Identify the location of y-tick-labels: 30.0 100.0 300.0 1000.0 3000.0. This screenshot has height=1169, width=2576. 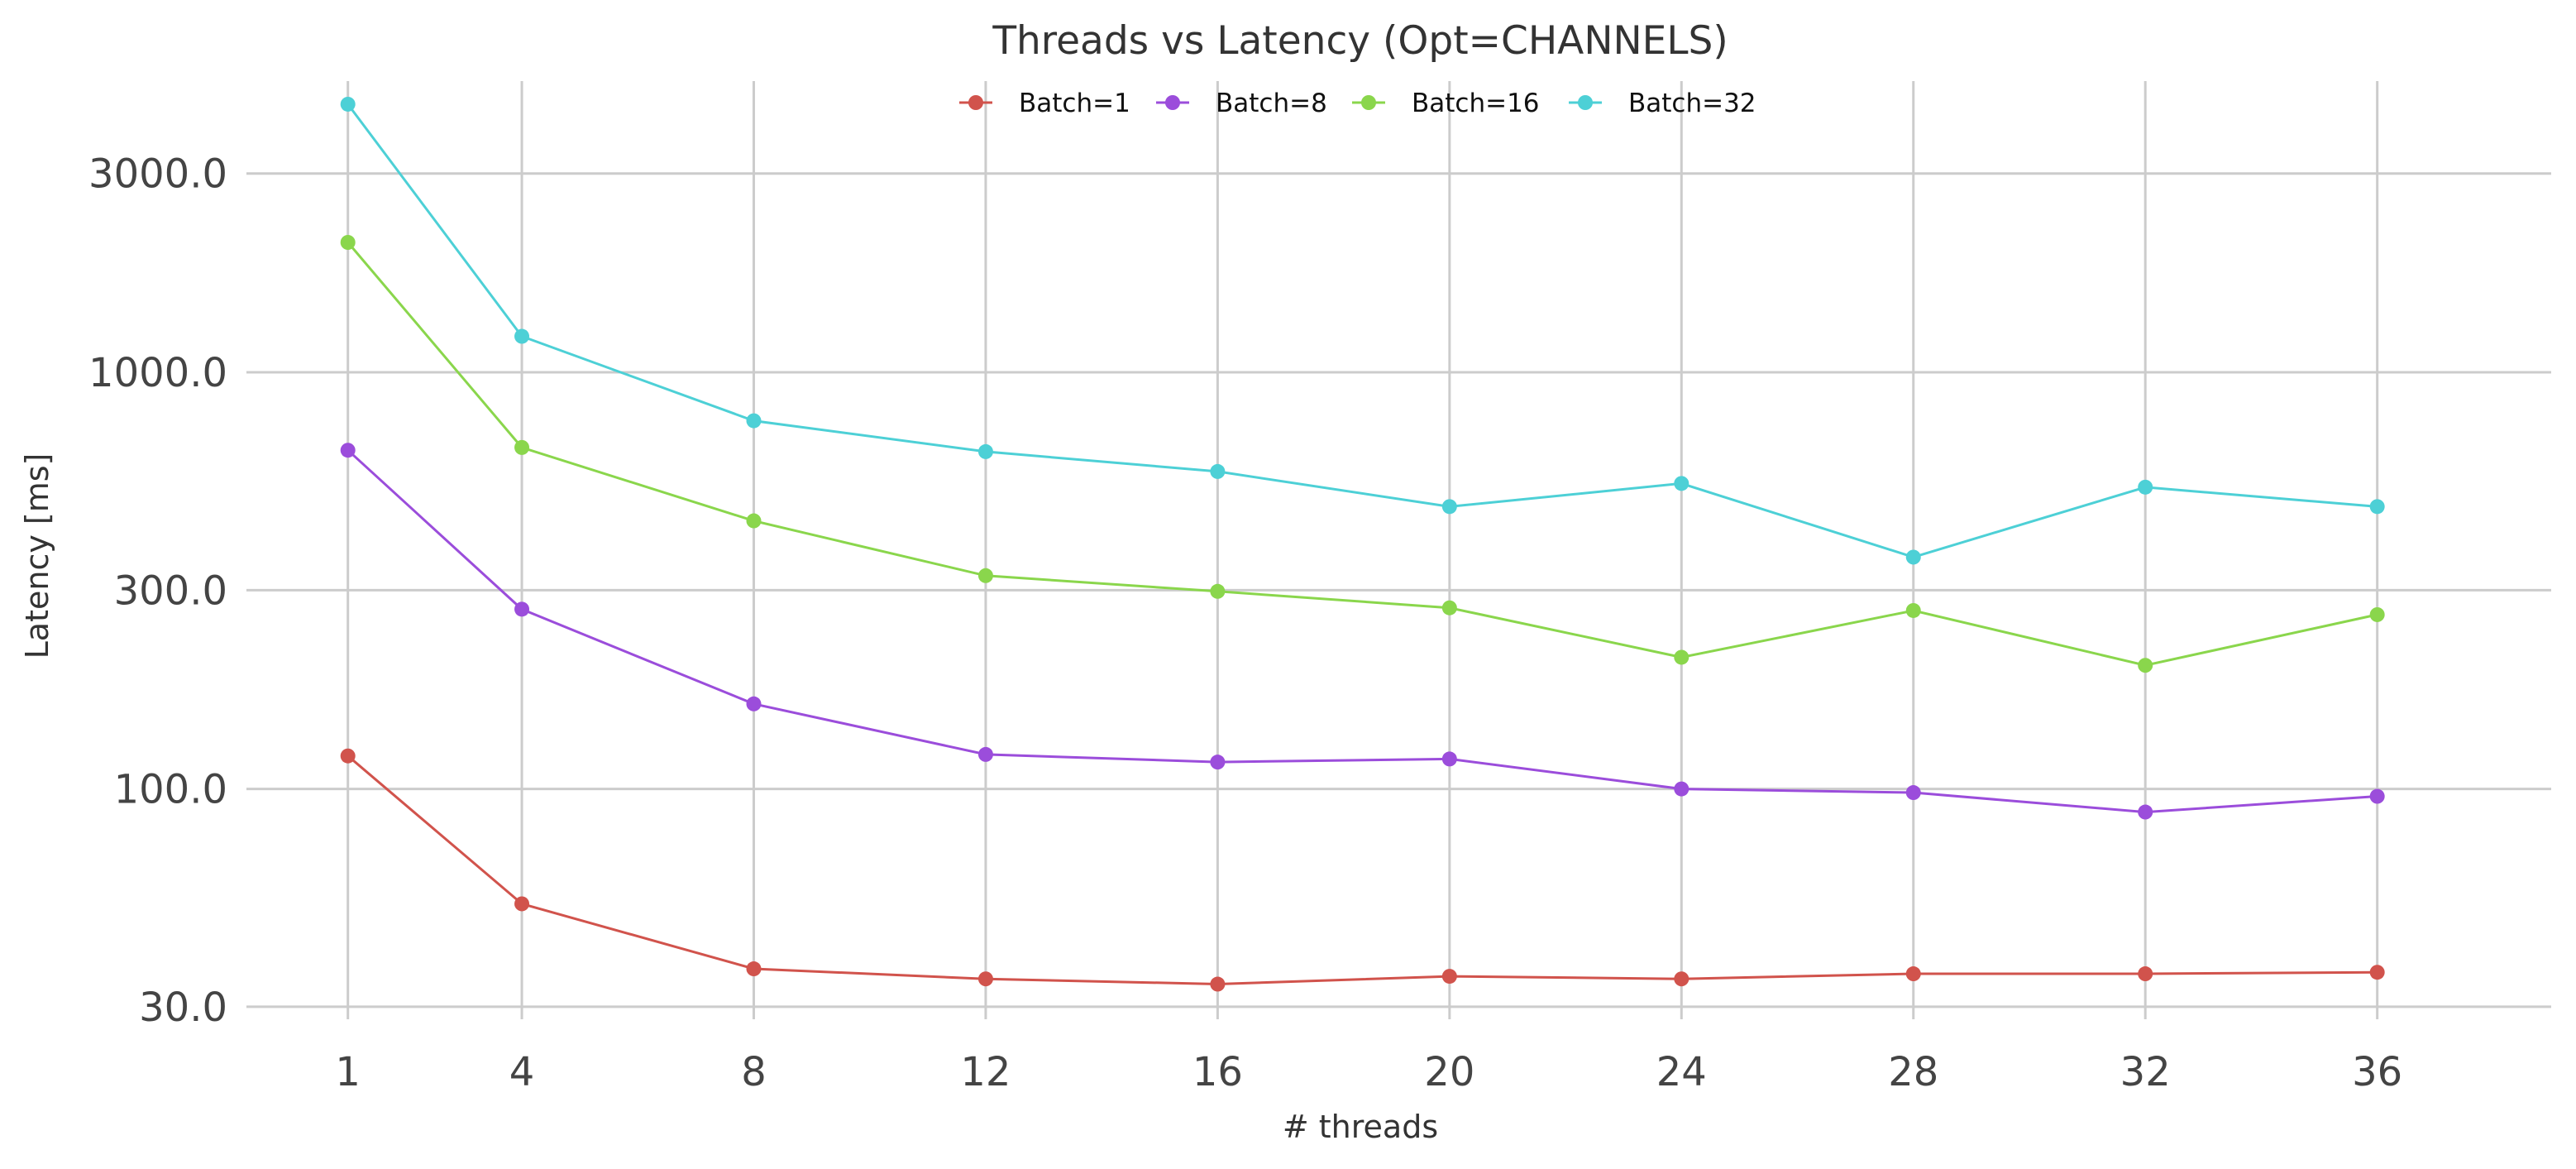
(157, 591).